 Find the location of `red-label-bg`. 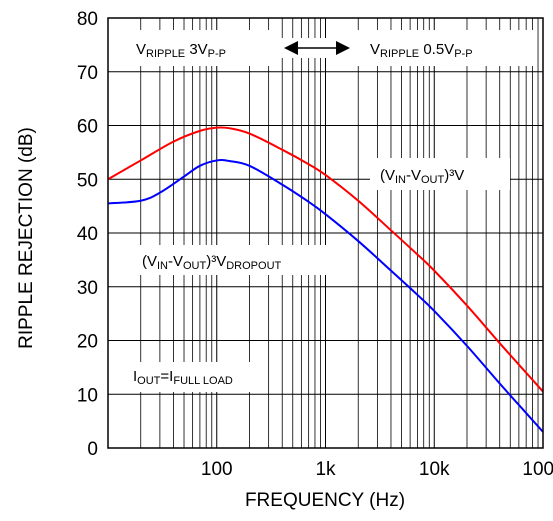

red-label-bg is located at coordinates (440, 174).